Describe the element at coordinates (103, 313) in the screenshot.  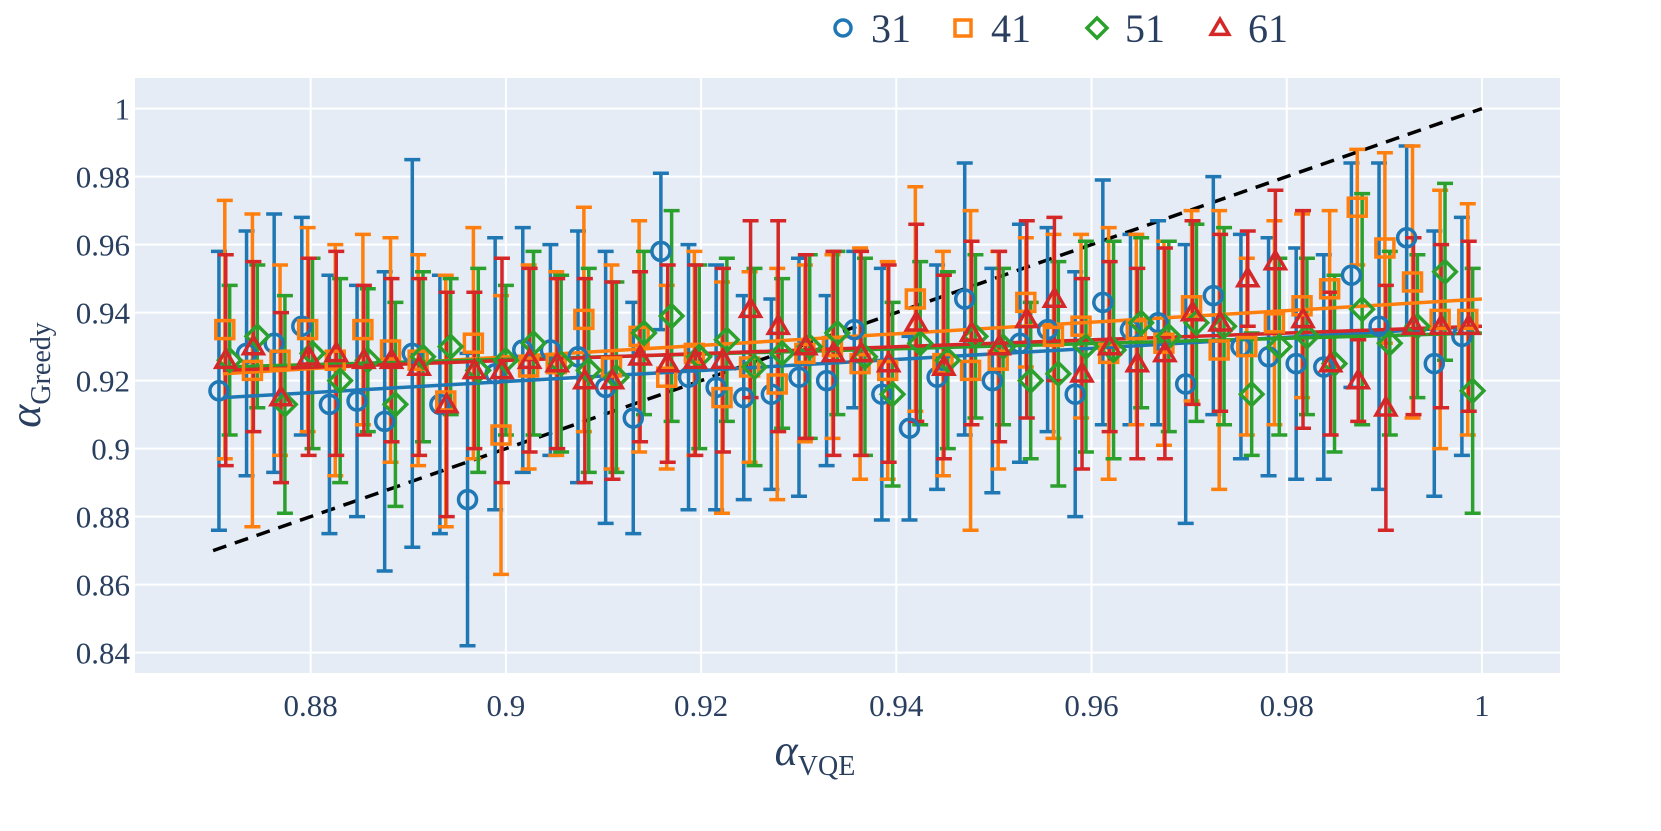
I see `y-tick-label: 0.94` at that location.